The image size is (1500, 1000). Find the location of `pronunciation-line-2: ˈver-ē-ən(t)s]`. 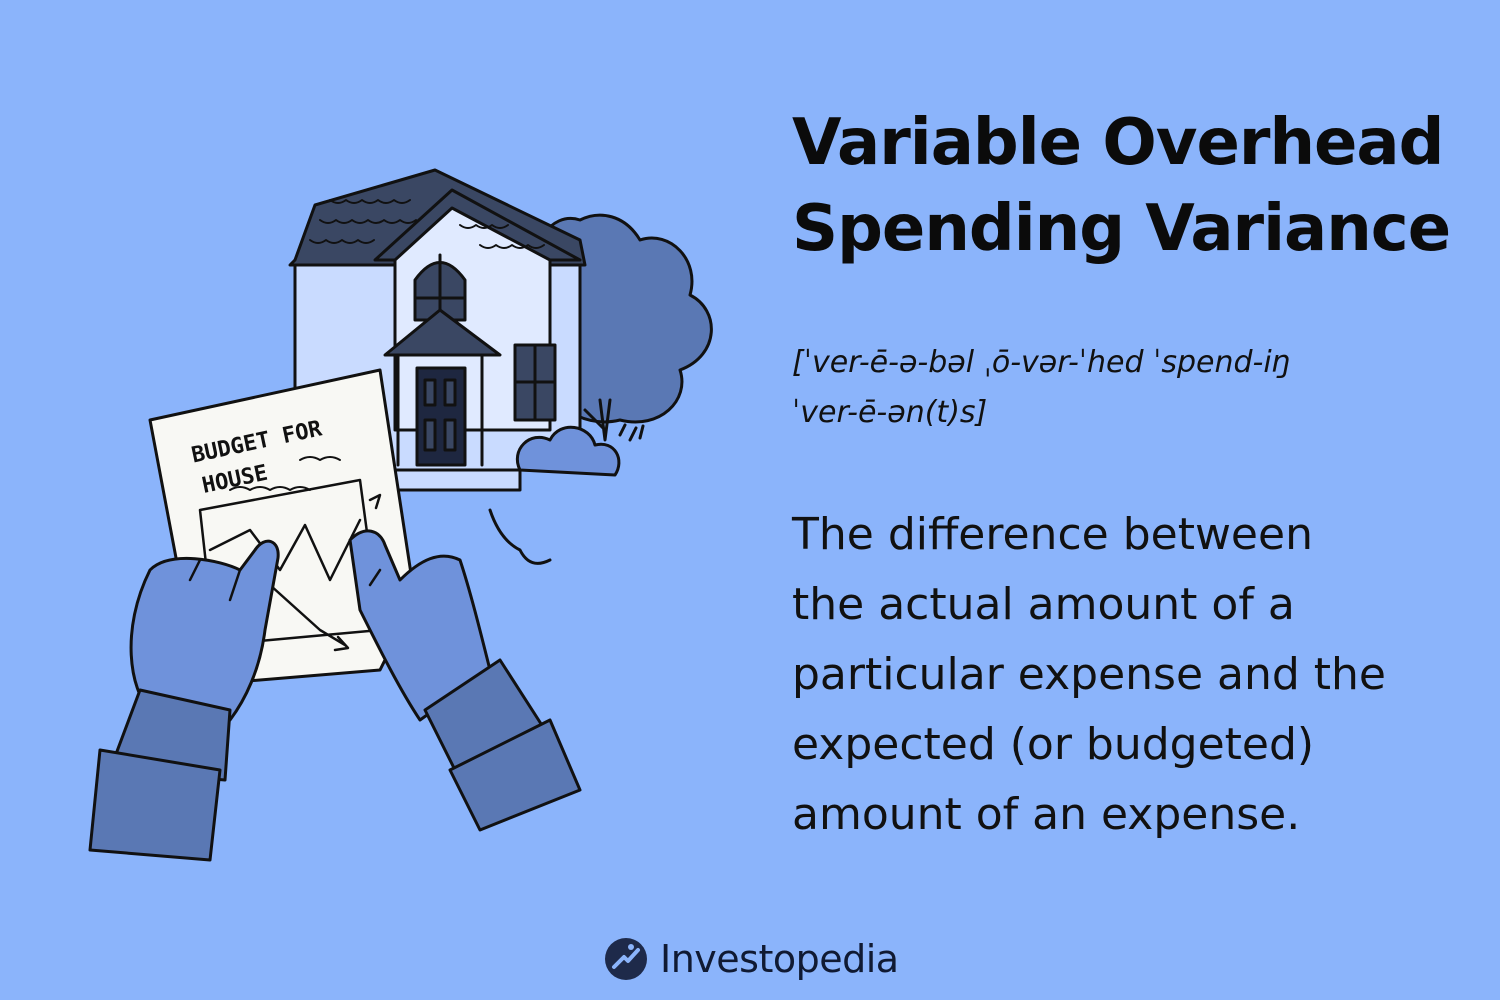

pronunciation-line-2: ˈver-ē-ən(t)s] is located at coordinates (890, 412).